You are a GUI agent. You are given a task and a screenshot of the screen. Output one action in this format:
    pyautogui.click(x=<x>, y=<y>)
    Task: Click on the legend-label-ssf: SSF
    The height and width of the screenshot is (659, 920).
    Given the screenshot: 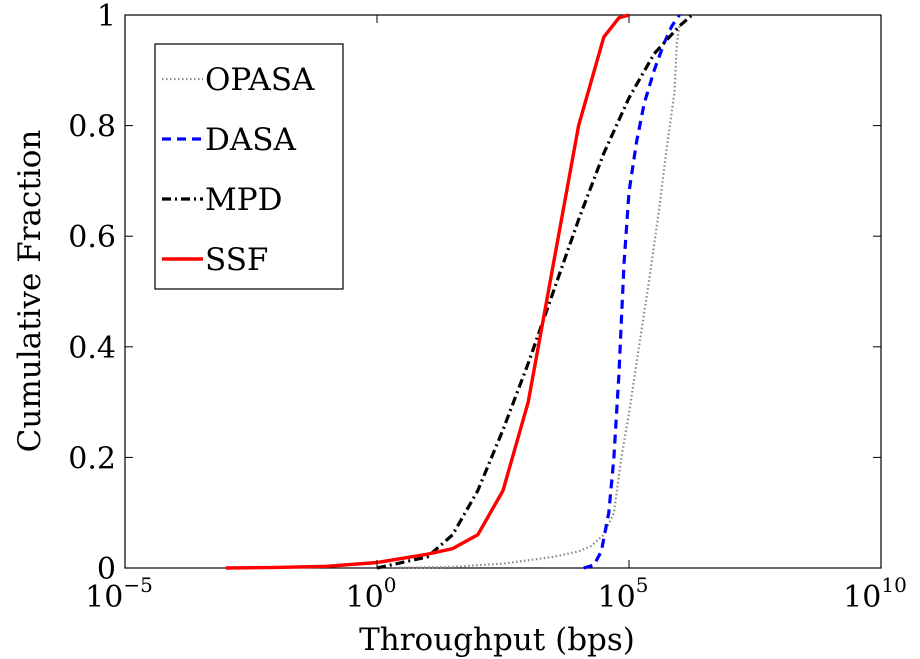 What is the action you would take?
    pyautogui.click(x=236, y=260)
    